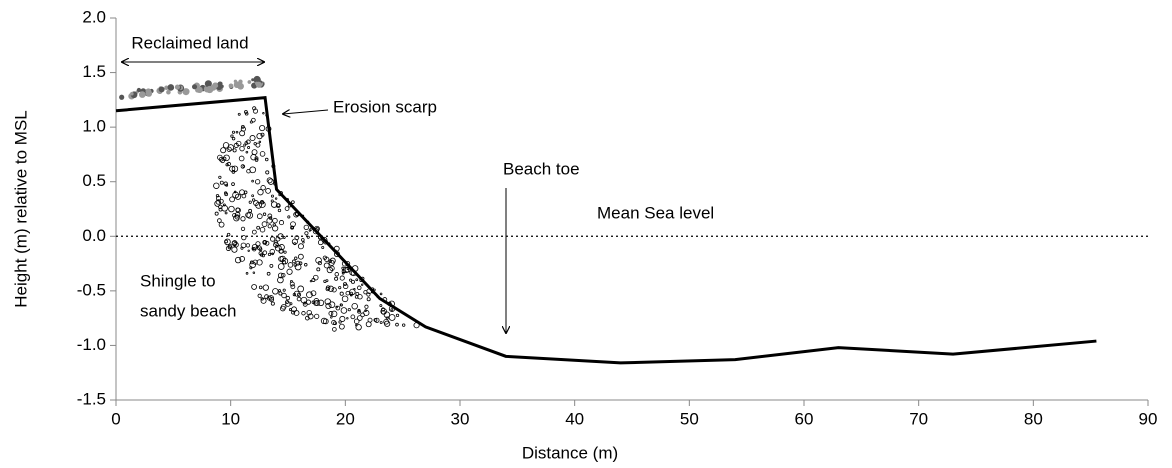 The height and width of the screenshot is (468, 1172). What do you see at coordinates (94, 16) in the screenshot?
I see `y-tick-label: 2.0` at bounding box center [94, 16].